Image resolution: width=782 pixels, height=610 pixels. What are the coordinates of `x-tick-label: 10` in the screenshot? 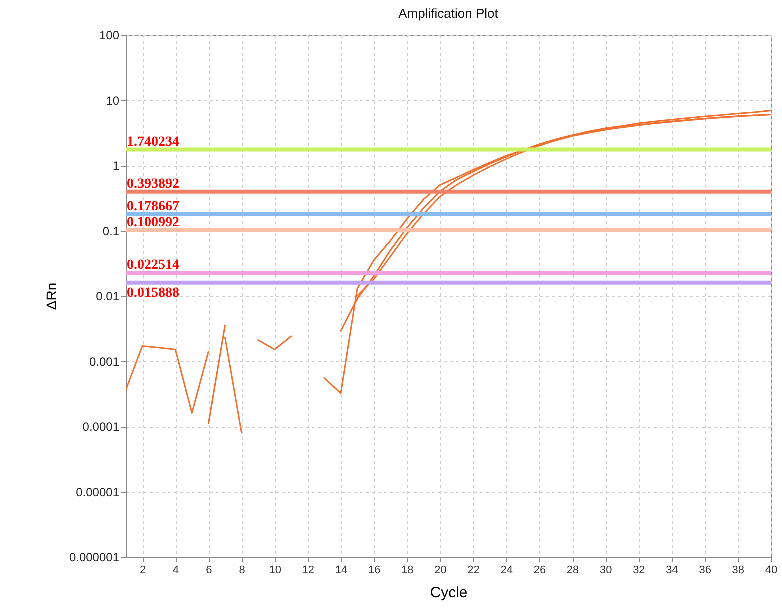 It's located at (275, 570).